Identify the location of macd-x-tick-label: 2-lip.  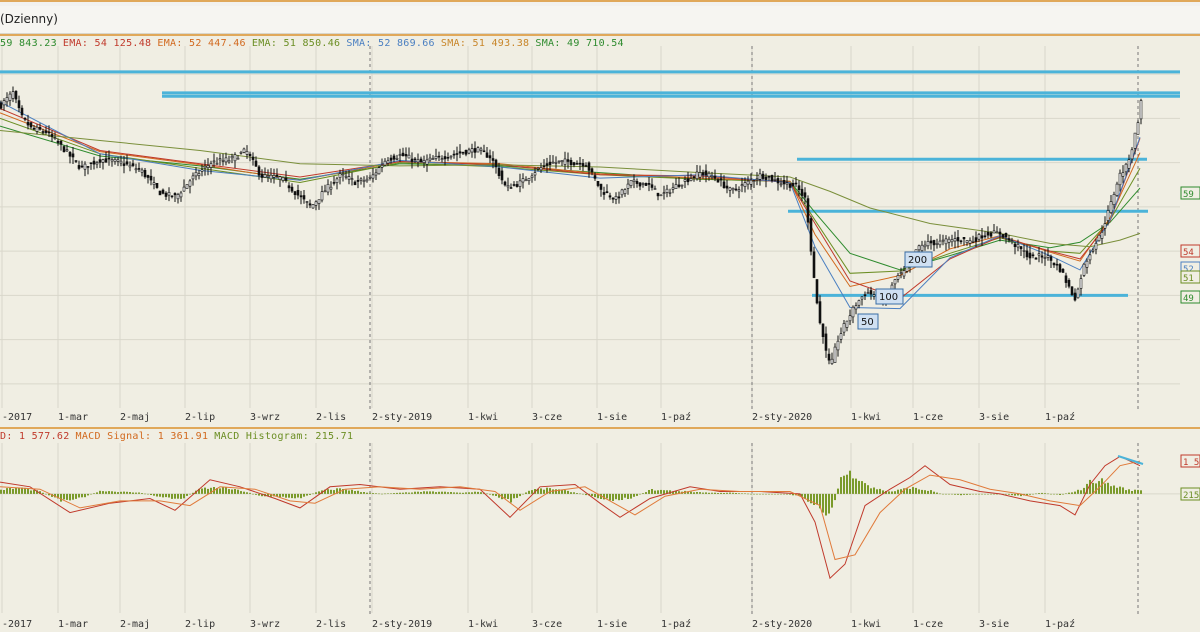
(200, 624).